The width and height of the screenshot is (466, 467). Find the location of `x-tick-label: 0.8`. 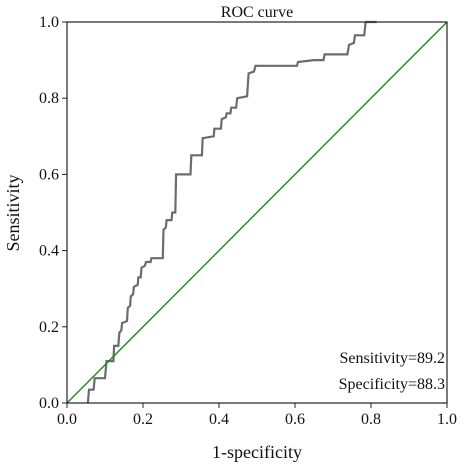

x-tick-label: 0.8 is located at coordinates (371, 419).